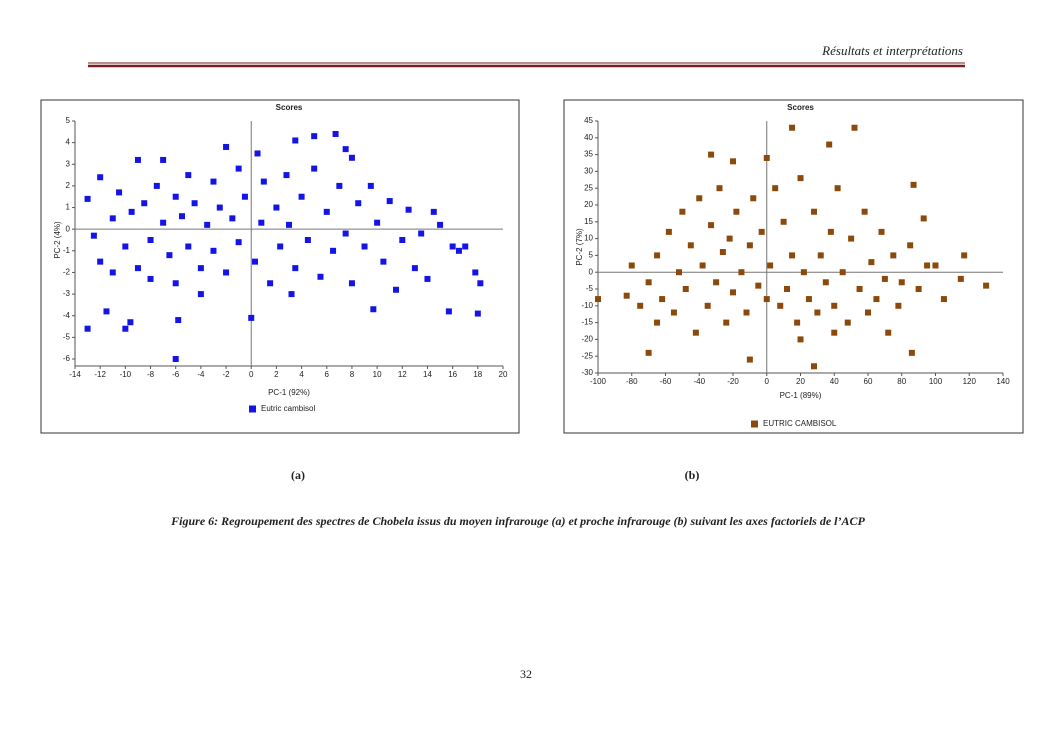  I want to click on x-tick-label: 20, so click(800, 381).